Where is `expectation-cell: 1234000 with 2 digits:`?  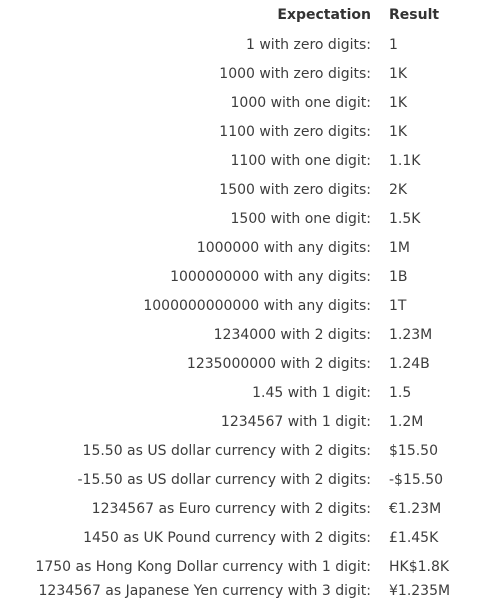
expectation-cell: 1234000 with 2 digits: is located at coordinates (292, 335).